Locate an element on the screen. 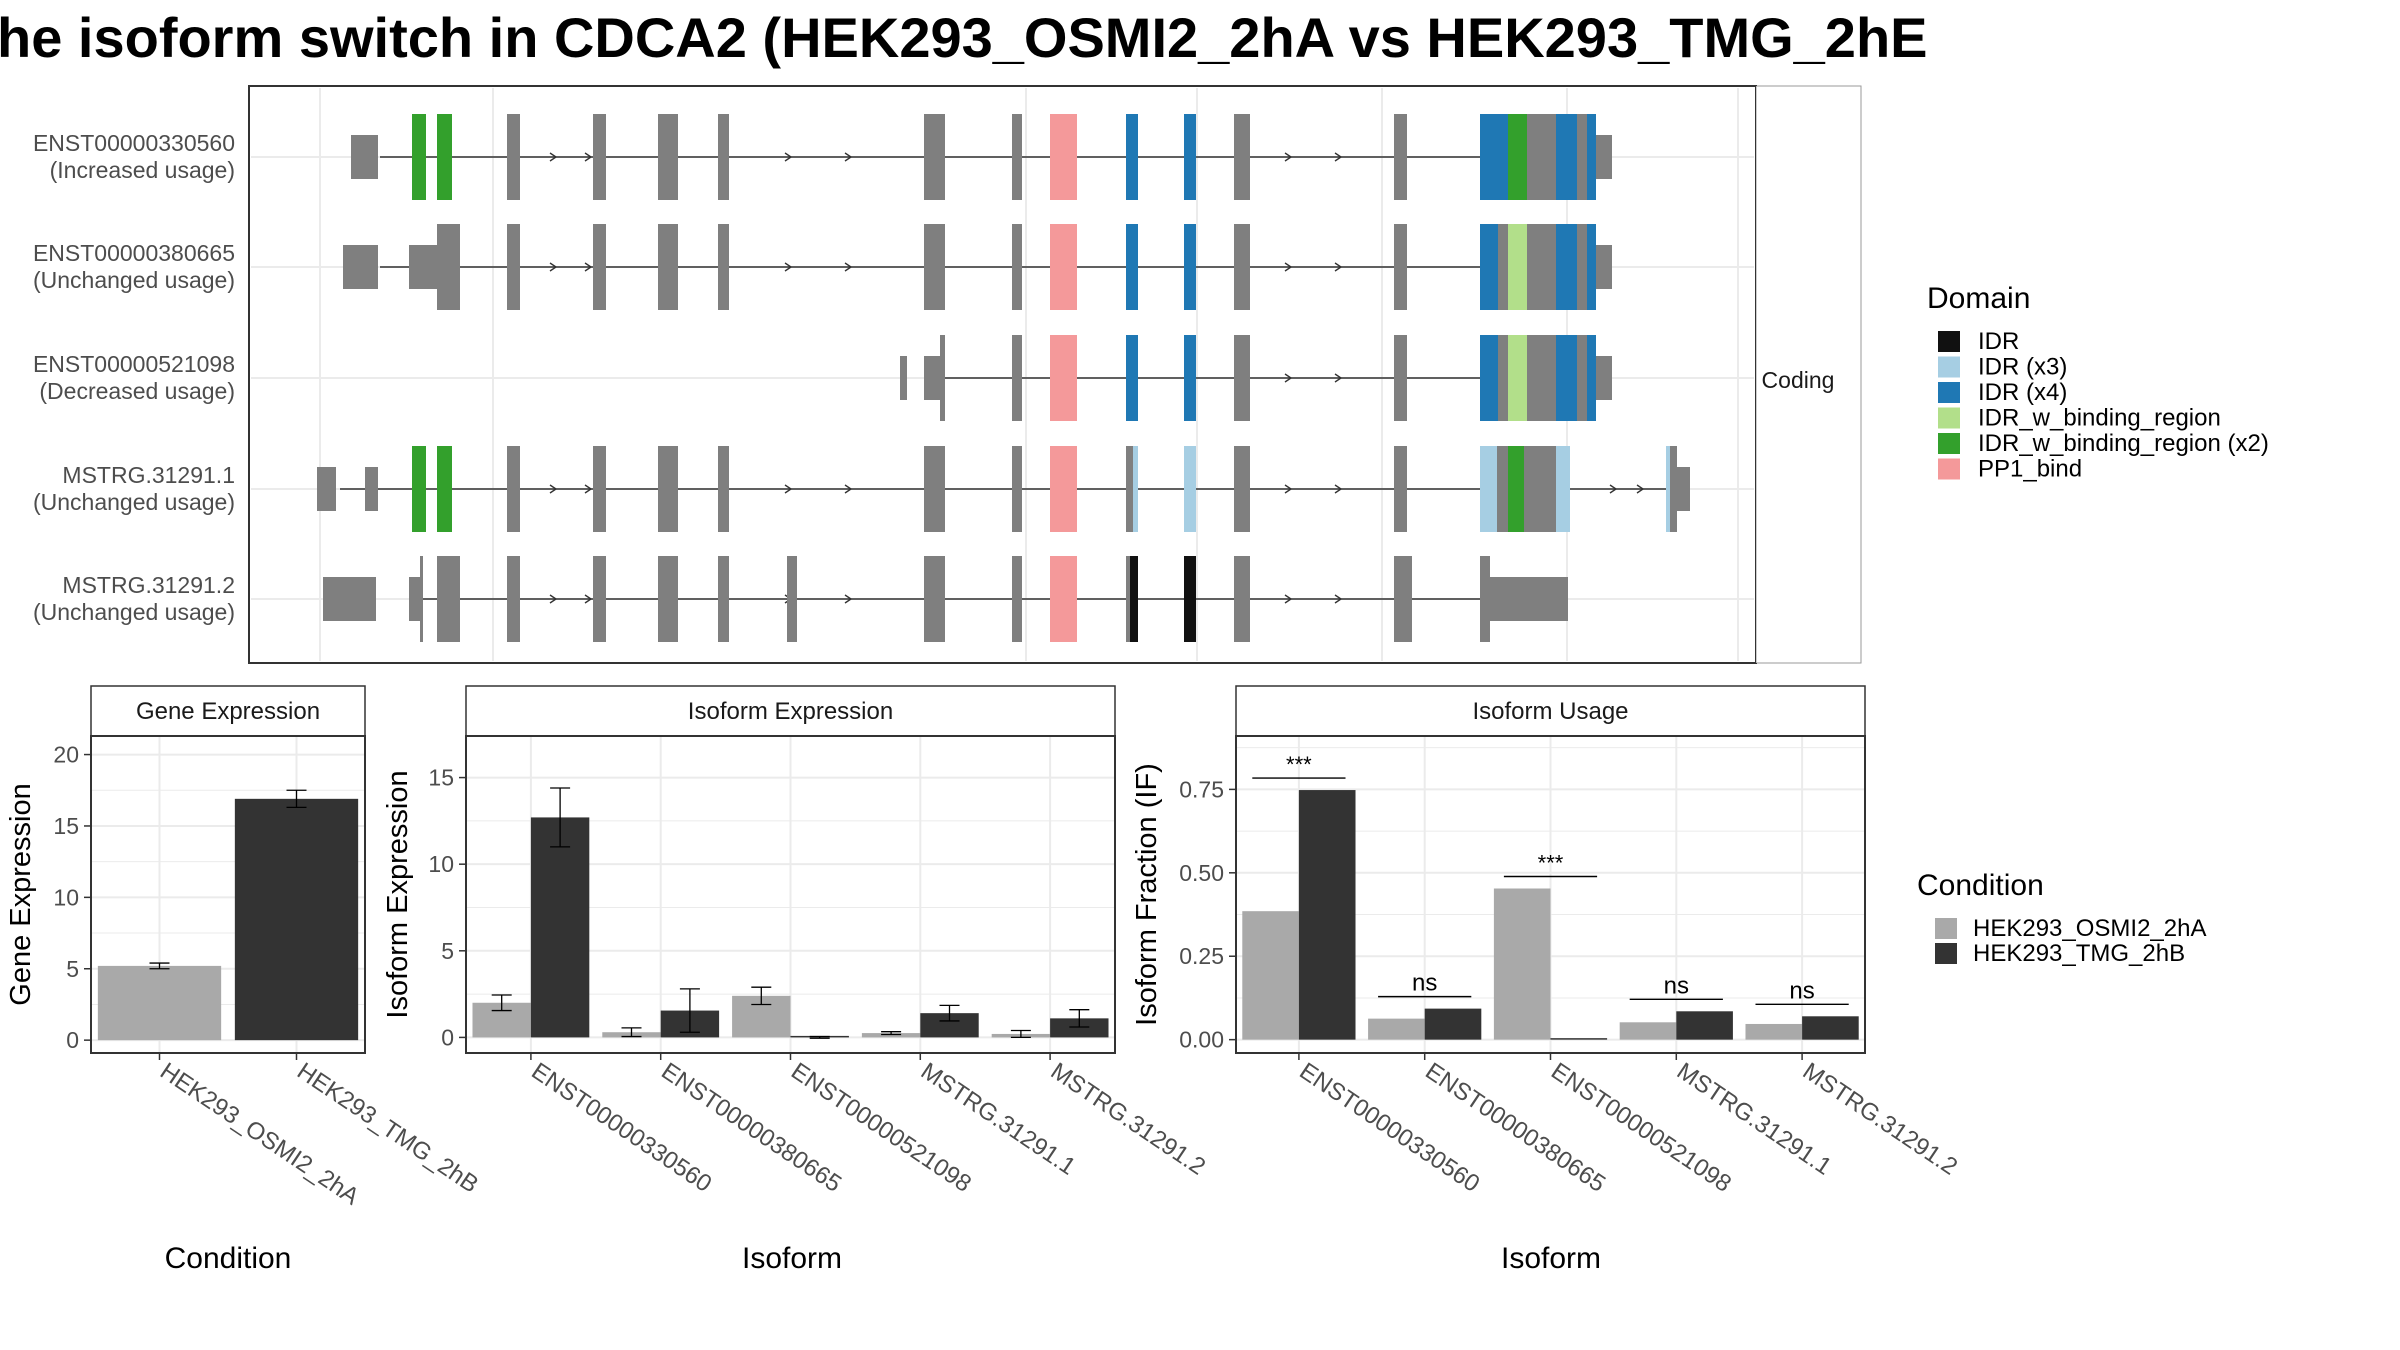 The width and height of the screenshot is (2400, 1350). panel-strip-title: Isoform Usage is located at coordinates (1550, 711).